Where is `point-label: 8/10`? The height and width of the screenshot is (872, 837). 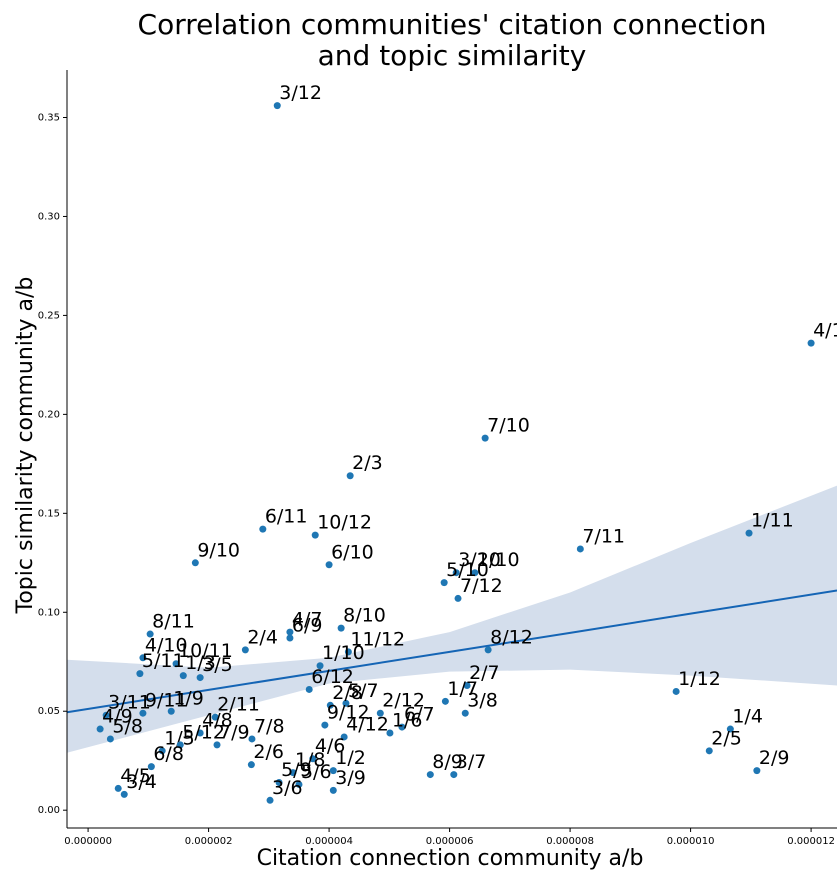
point-label: 8/10 is located at coordinates (364, 616).